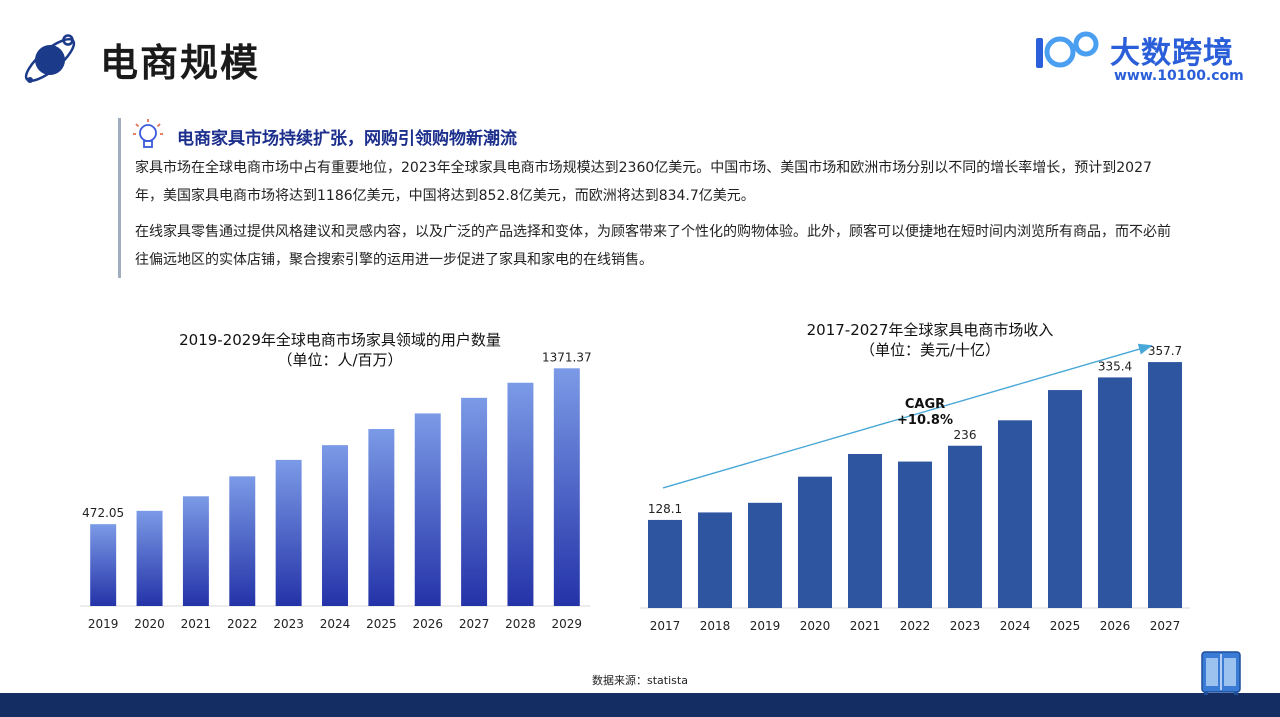 Image resolution: width=1280 pixels, height=717 pixels. What do you see at coordinates (925, 420) in the screenshot?
I see `cagr-annotation-line-2: +10.8%` at bounding box center [925, 420].